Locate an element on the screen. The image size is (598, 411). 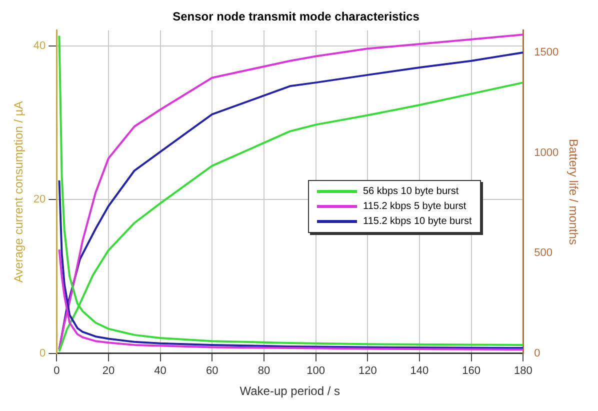
legend-label: 56 kbps 10 byte burst is located at coordinates (411, 192).